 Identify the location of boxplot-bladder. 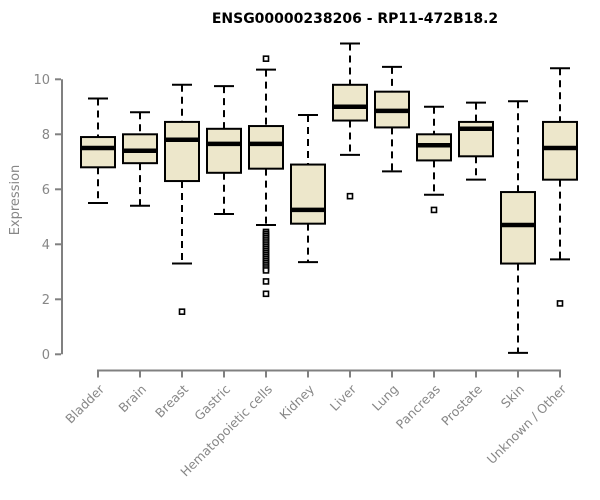
(98, 151).